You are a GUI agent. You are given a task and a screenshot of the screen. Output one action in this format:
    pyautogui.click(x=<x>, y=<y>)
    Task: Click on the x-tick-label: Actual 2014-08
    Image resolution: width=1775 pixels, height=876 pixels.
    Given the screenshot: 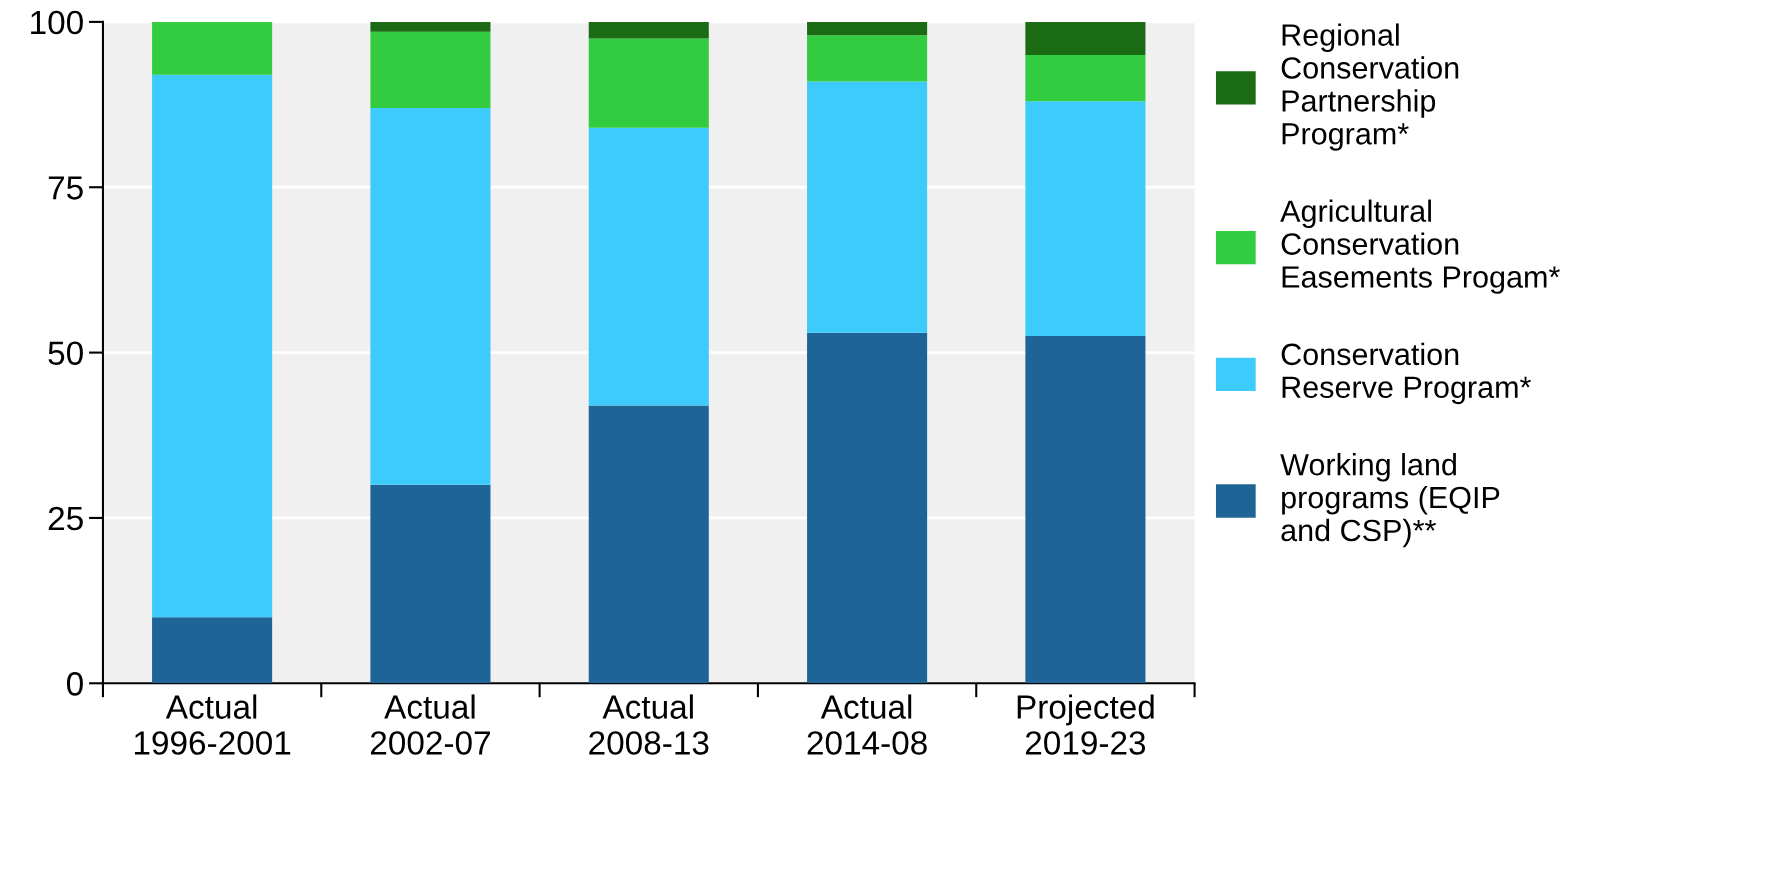 What is the action you would take?
    pyautogui.click(x=867, y=724)
    